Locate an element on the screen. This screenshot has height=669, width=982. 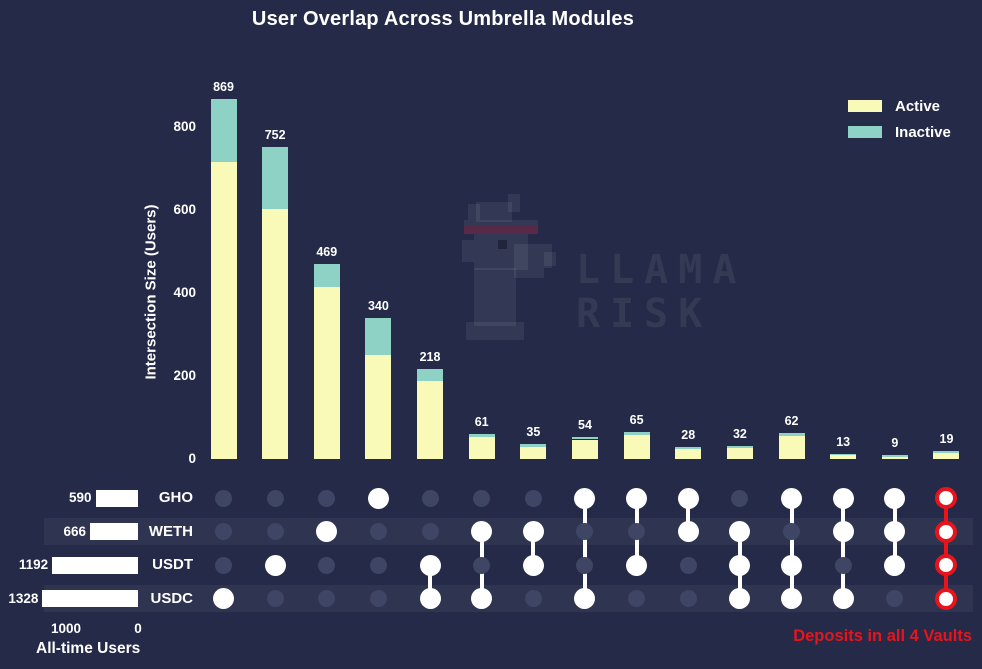
legend-item-inactive: Inactive is located at coordinates (899, 132).